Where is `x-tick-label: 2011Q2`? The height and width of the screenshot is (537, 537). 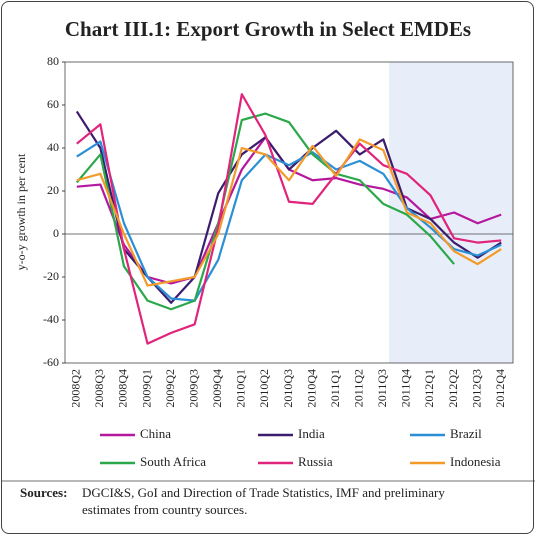
x-tick-label: 2011Q2 is located at coordinates (358, 388).